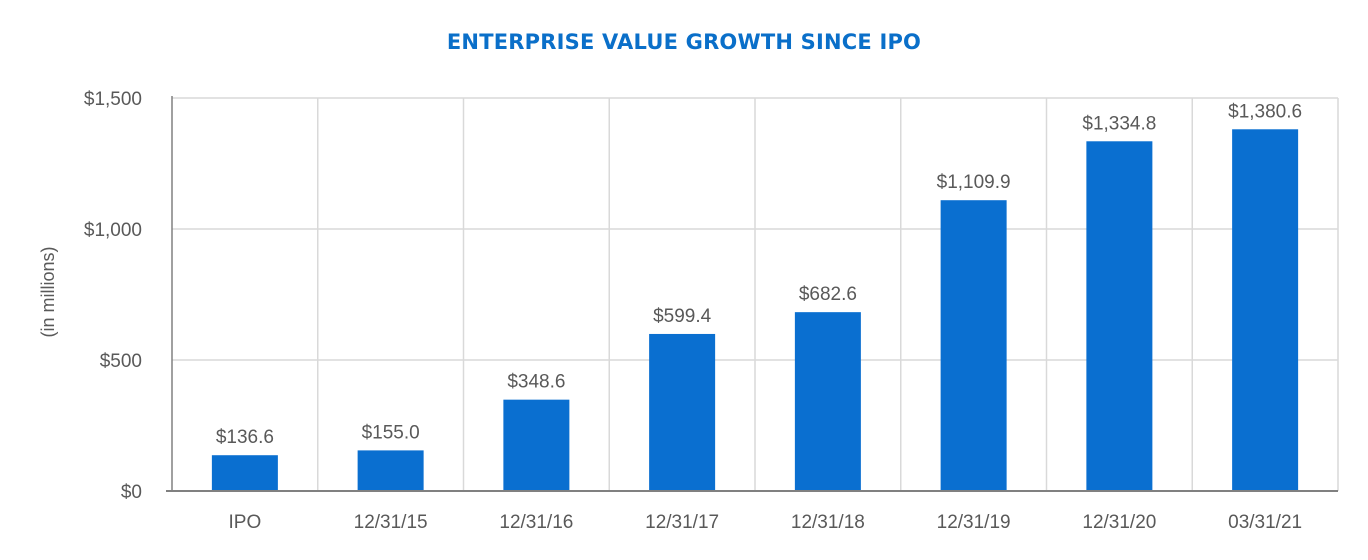 This screenshot has width=1368, height=560. What do you see at coordinates (391, 522) in the screenshot?
I see `x-tick-label: 12/31/15` at bounding box center [391, 522].